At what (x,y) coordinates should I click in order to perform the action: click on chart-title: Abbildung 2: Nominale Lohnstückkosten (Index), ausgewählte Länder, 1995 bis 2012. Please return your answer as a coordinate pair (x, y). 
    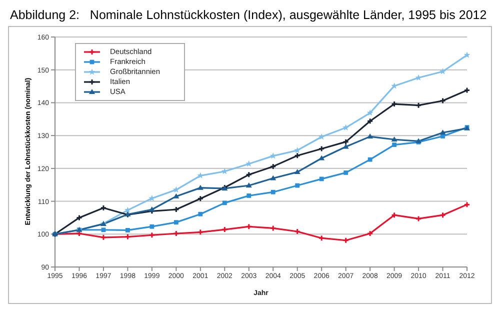
    Looking at the image, I should click on (249, 15).